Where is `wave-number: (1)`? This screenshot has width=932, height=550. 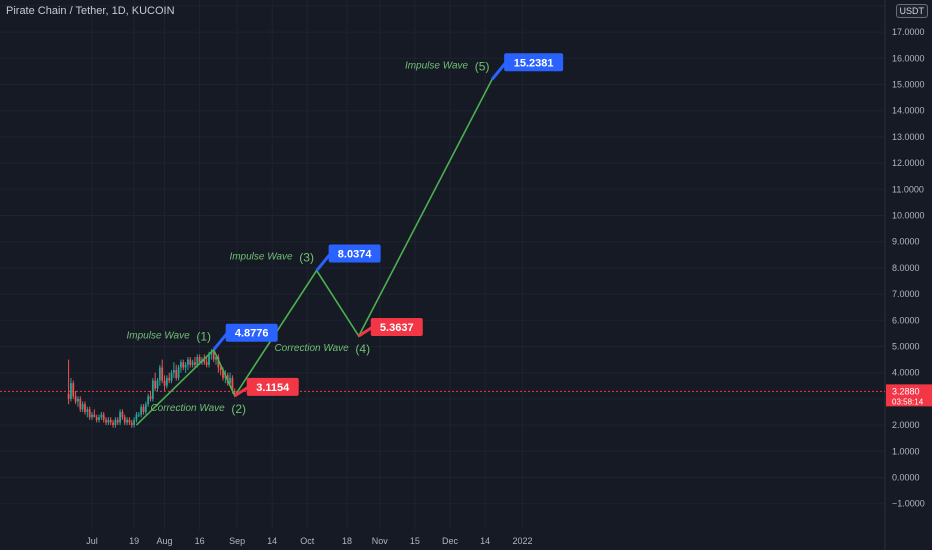
wave-number: (1) is located at coordinates (203, 337).